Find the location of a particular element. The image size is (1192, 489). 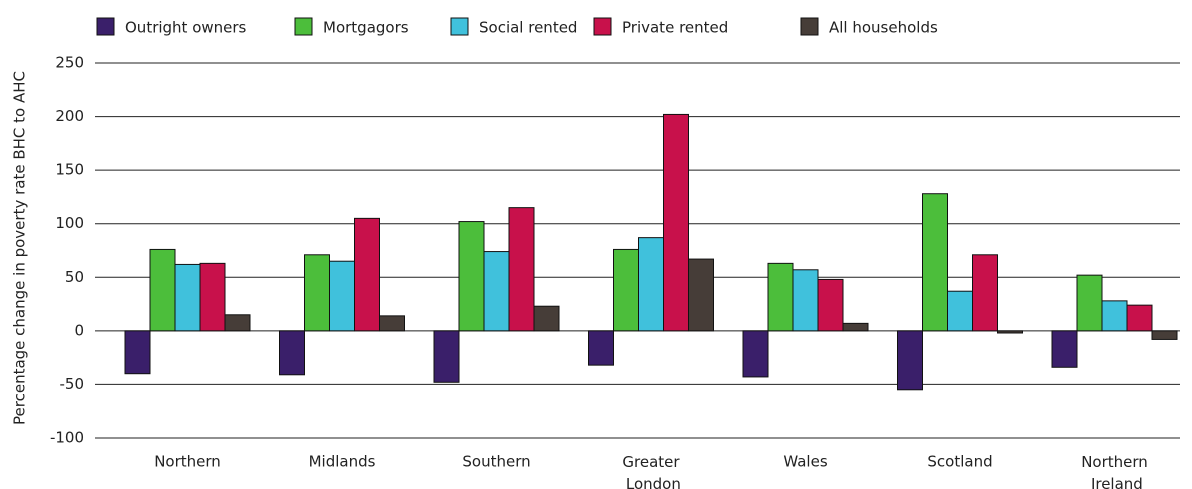

y-tick-label: 100 is located at coordinates (69, 223).